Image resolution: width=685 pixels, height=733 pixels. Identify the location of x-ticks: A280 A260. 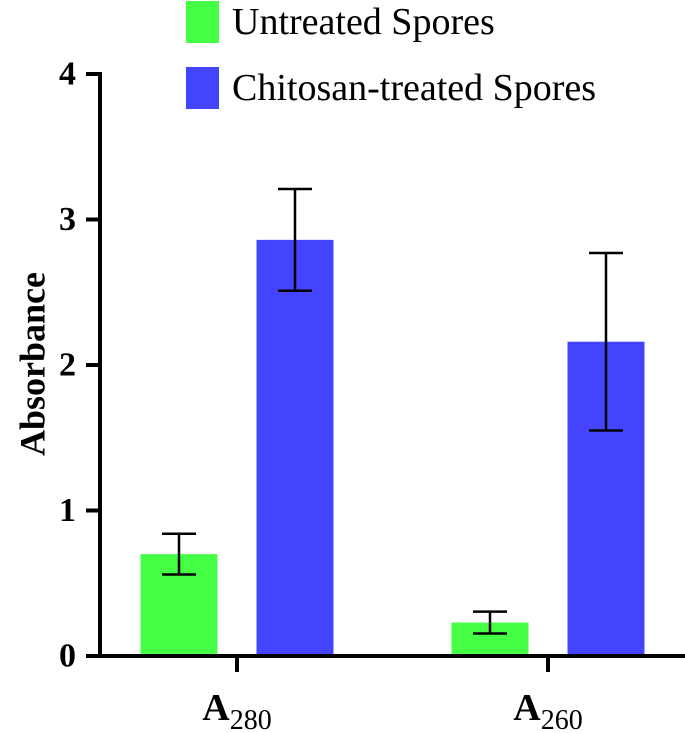
(392, 694).